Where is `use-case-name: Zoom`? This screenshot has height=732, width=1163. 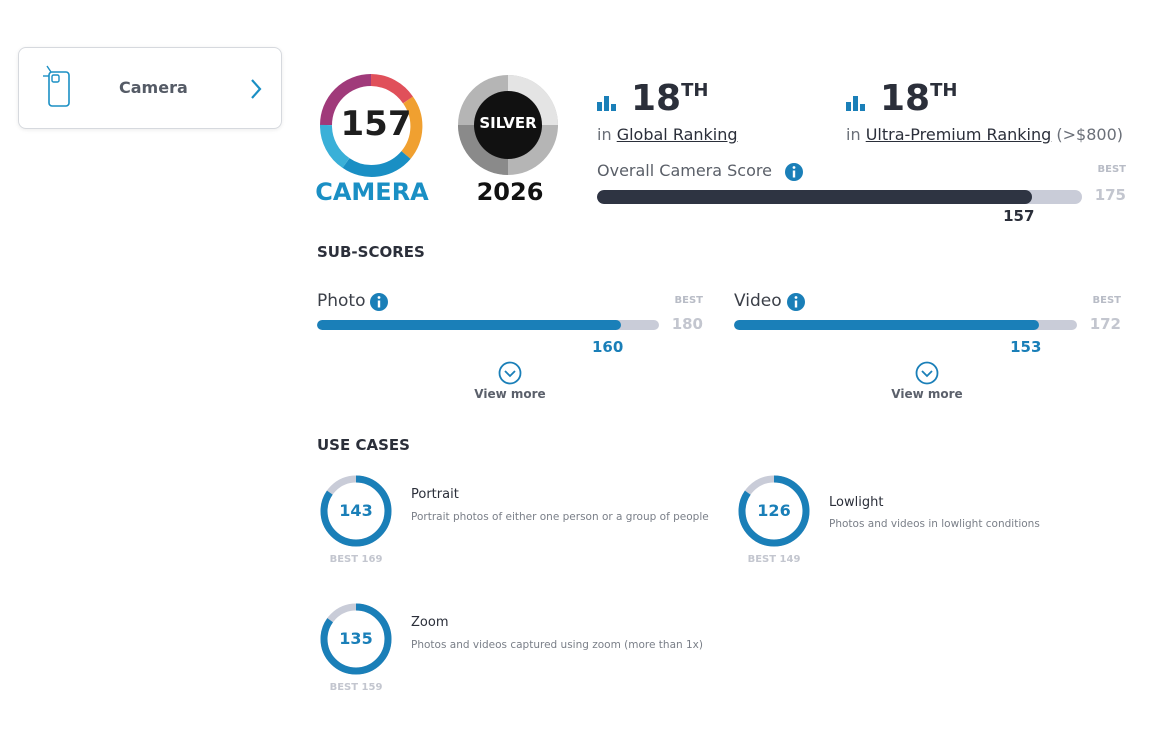
use-case-name: Zoom is located at coordinates (430, 622).